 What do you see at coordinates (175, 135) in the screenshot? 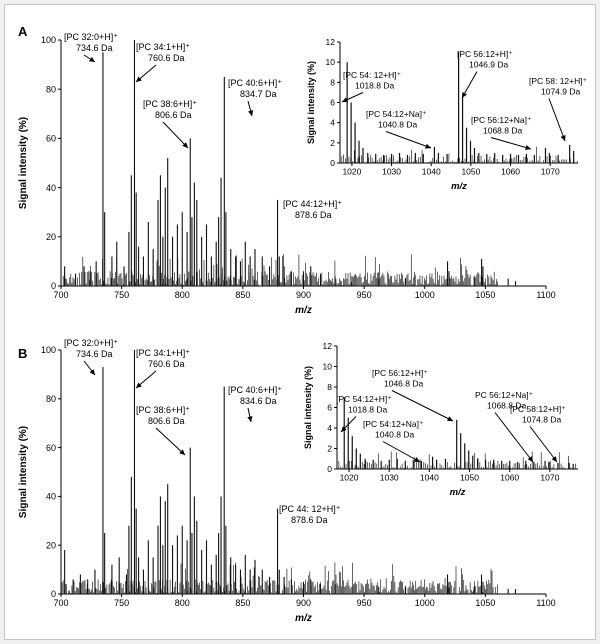
I see `main-arrow-line` at bounding box center [175, 135].